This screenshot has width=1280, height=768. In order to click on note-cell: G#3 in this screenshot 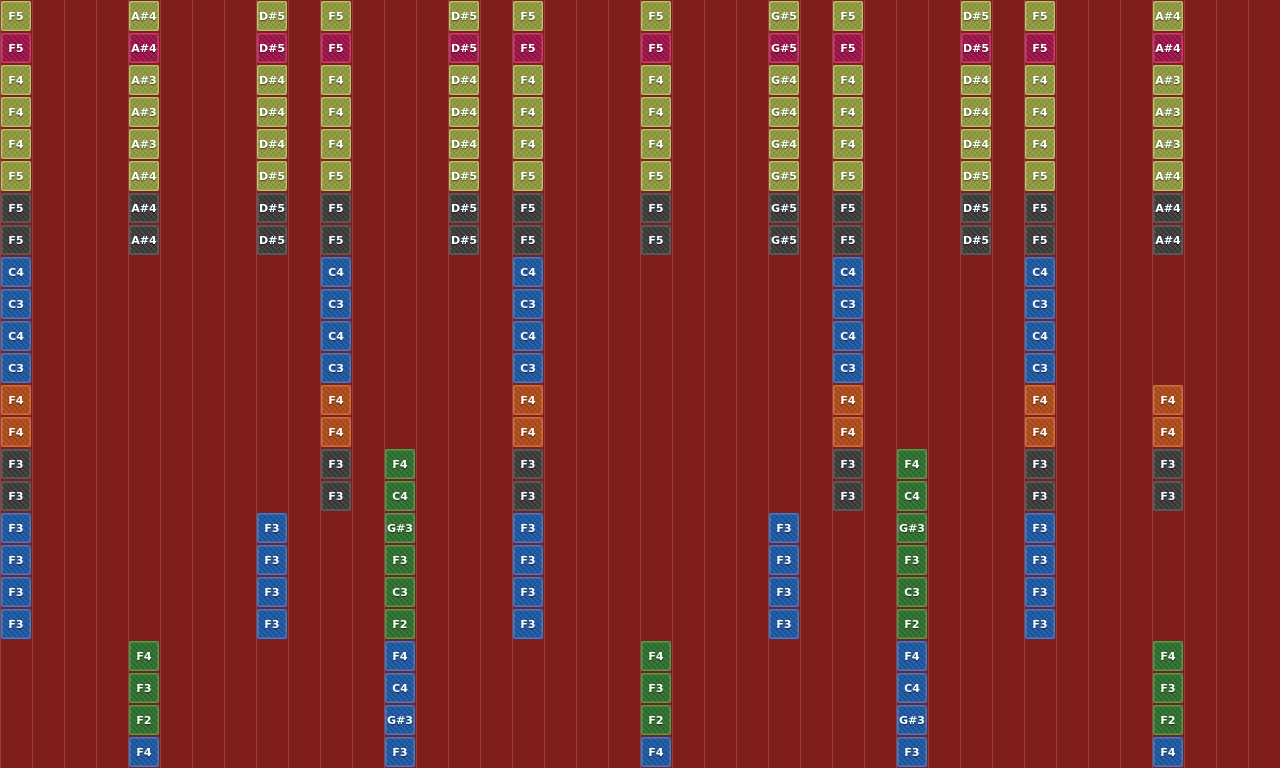, I will do `click(912, 528)`.